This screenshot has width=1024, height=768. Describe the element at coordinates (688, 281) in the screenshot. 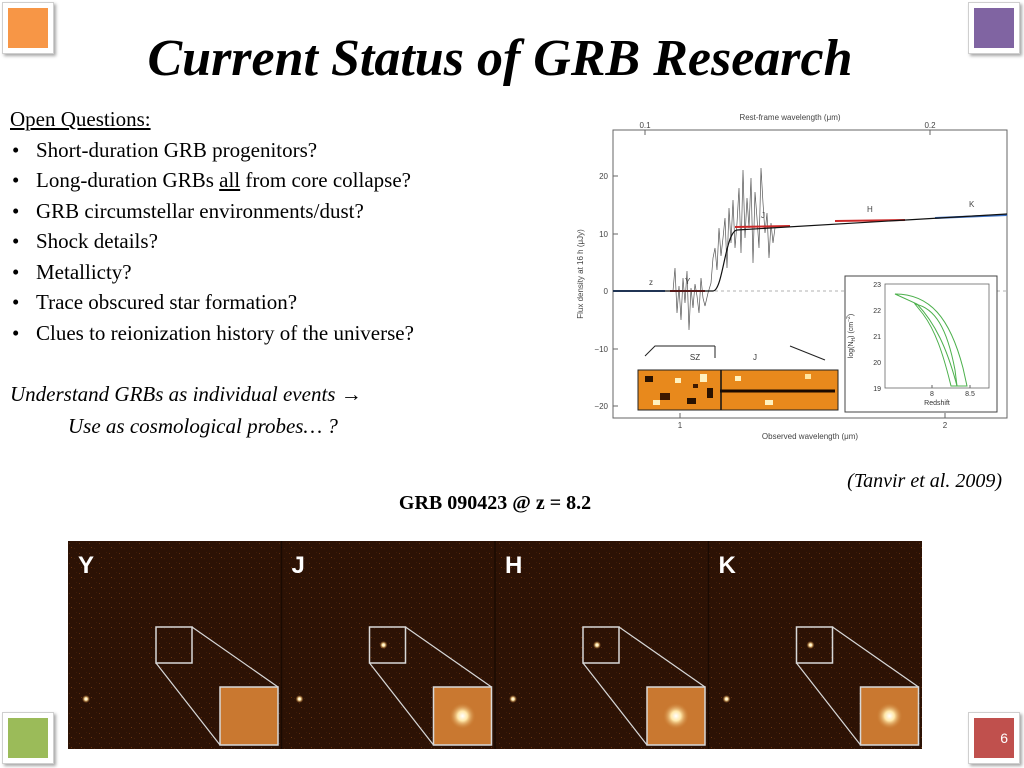

I see `band-label-y: Y` at that location.